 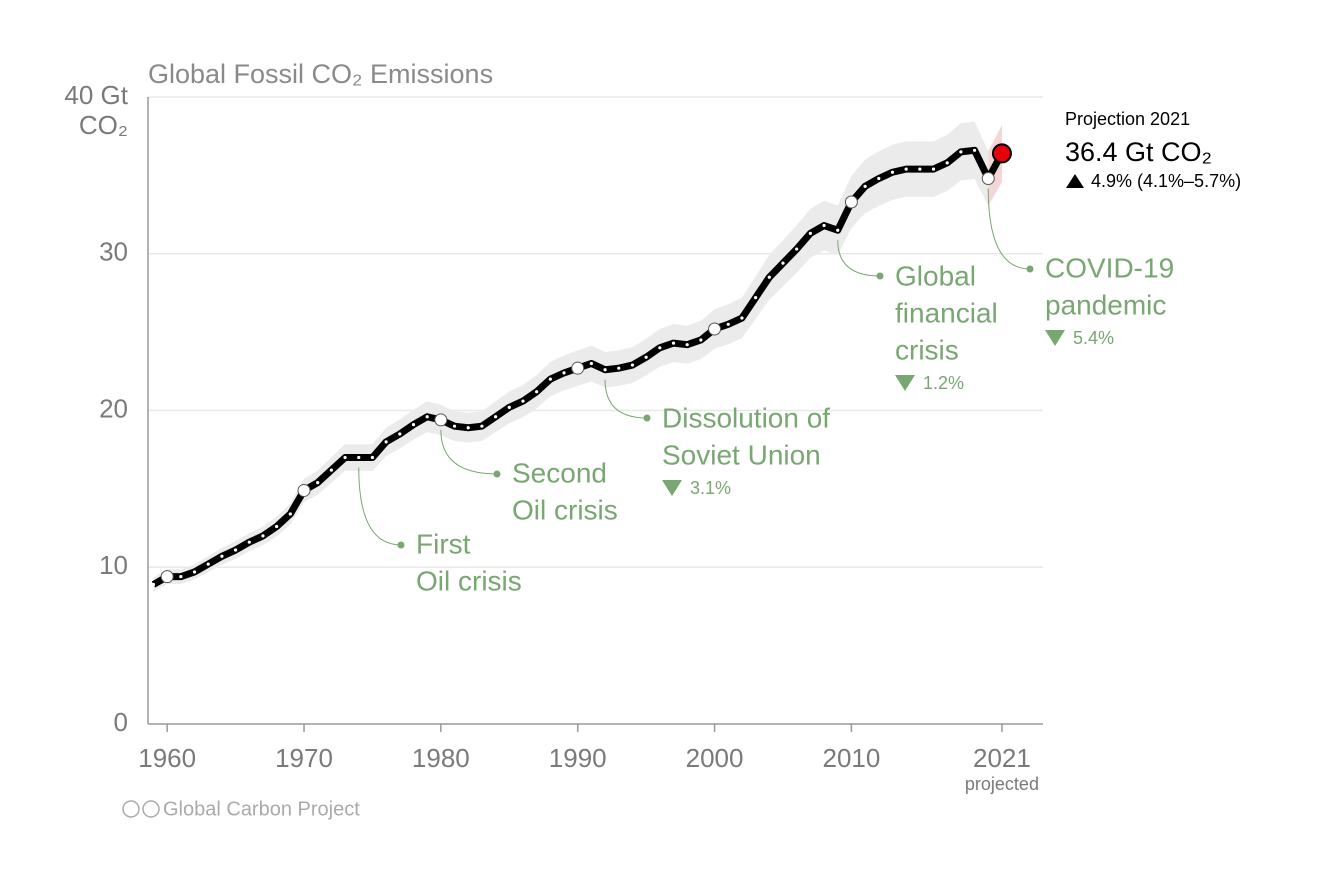 I want to click on projection-point, so click(x=1001, y=153).